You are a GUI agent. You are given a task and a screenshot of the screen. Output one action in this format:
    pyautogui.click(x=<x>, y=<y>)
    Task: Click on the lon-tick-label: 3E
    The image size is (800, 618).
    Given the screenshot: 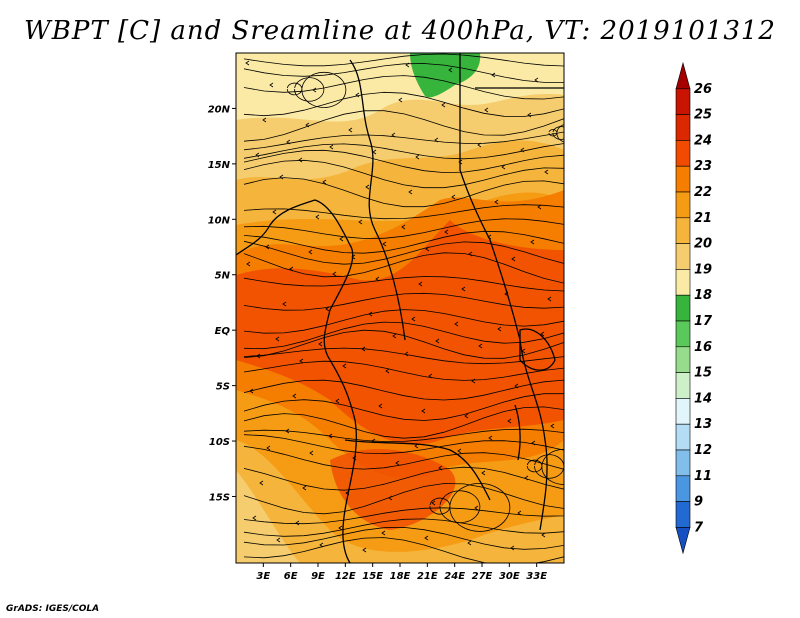 What is the action you would take?
    pyautogui.click(x=263, y=576)
    